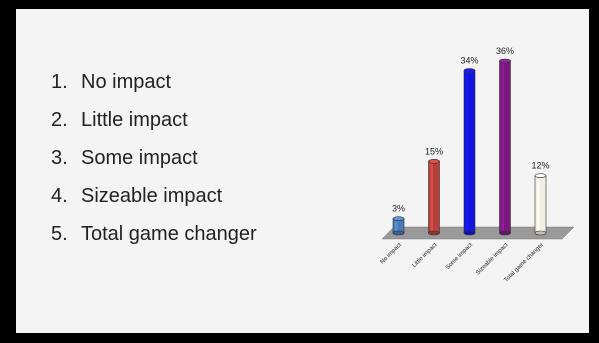 The width and height of the screenshot is (599, 343). I want to click on list-item: 1. No impact, so click(154, 82).